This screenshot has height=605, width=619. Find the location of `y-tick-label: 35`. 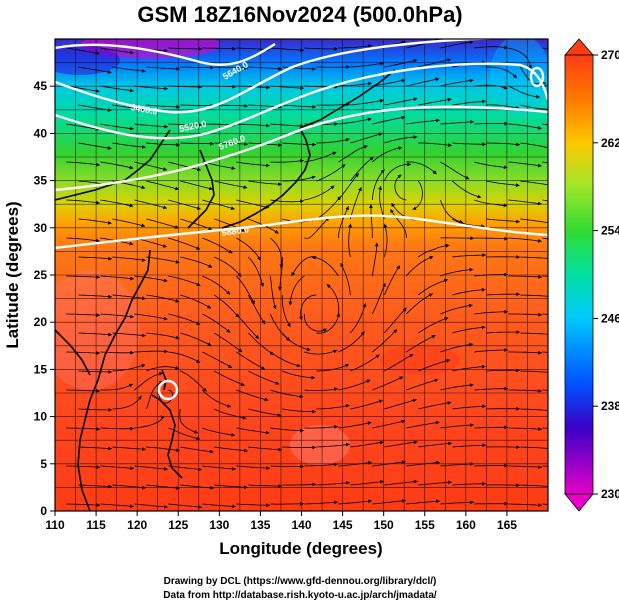

y-tick-label: 35 is located at coordinates (41, 181).